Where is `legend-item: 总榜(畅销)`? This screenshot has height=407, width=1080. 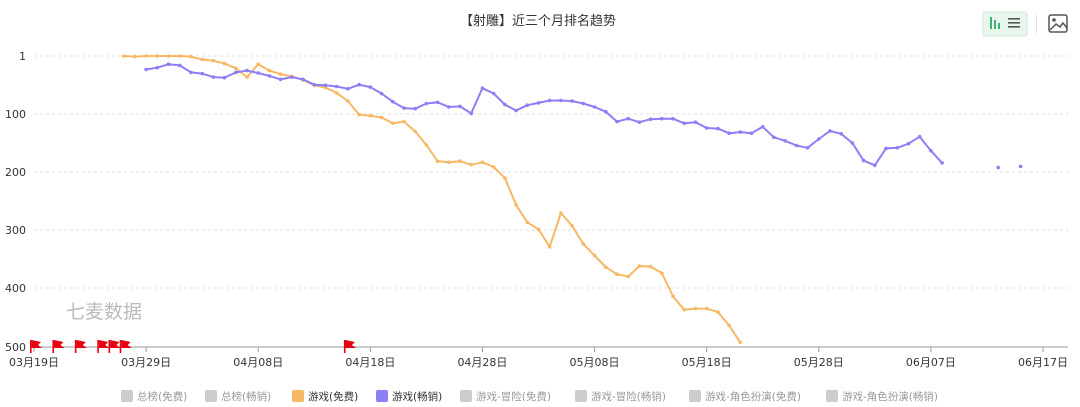 legend-item: 总榜(畅销) is located at coordinates (238, 396).